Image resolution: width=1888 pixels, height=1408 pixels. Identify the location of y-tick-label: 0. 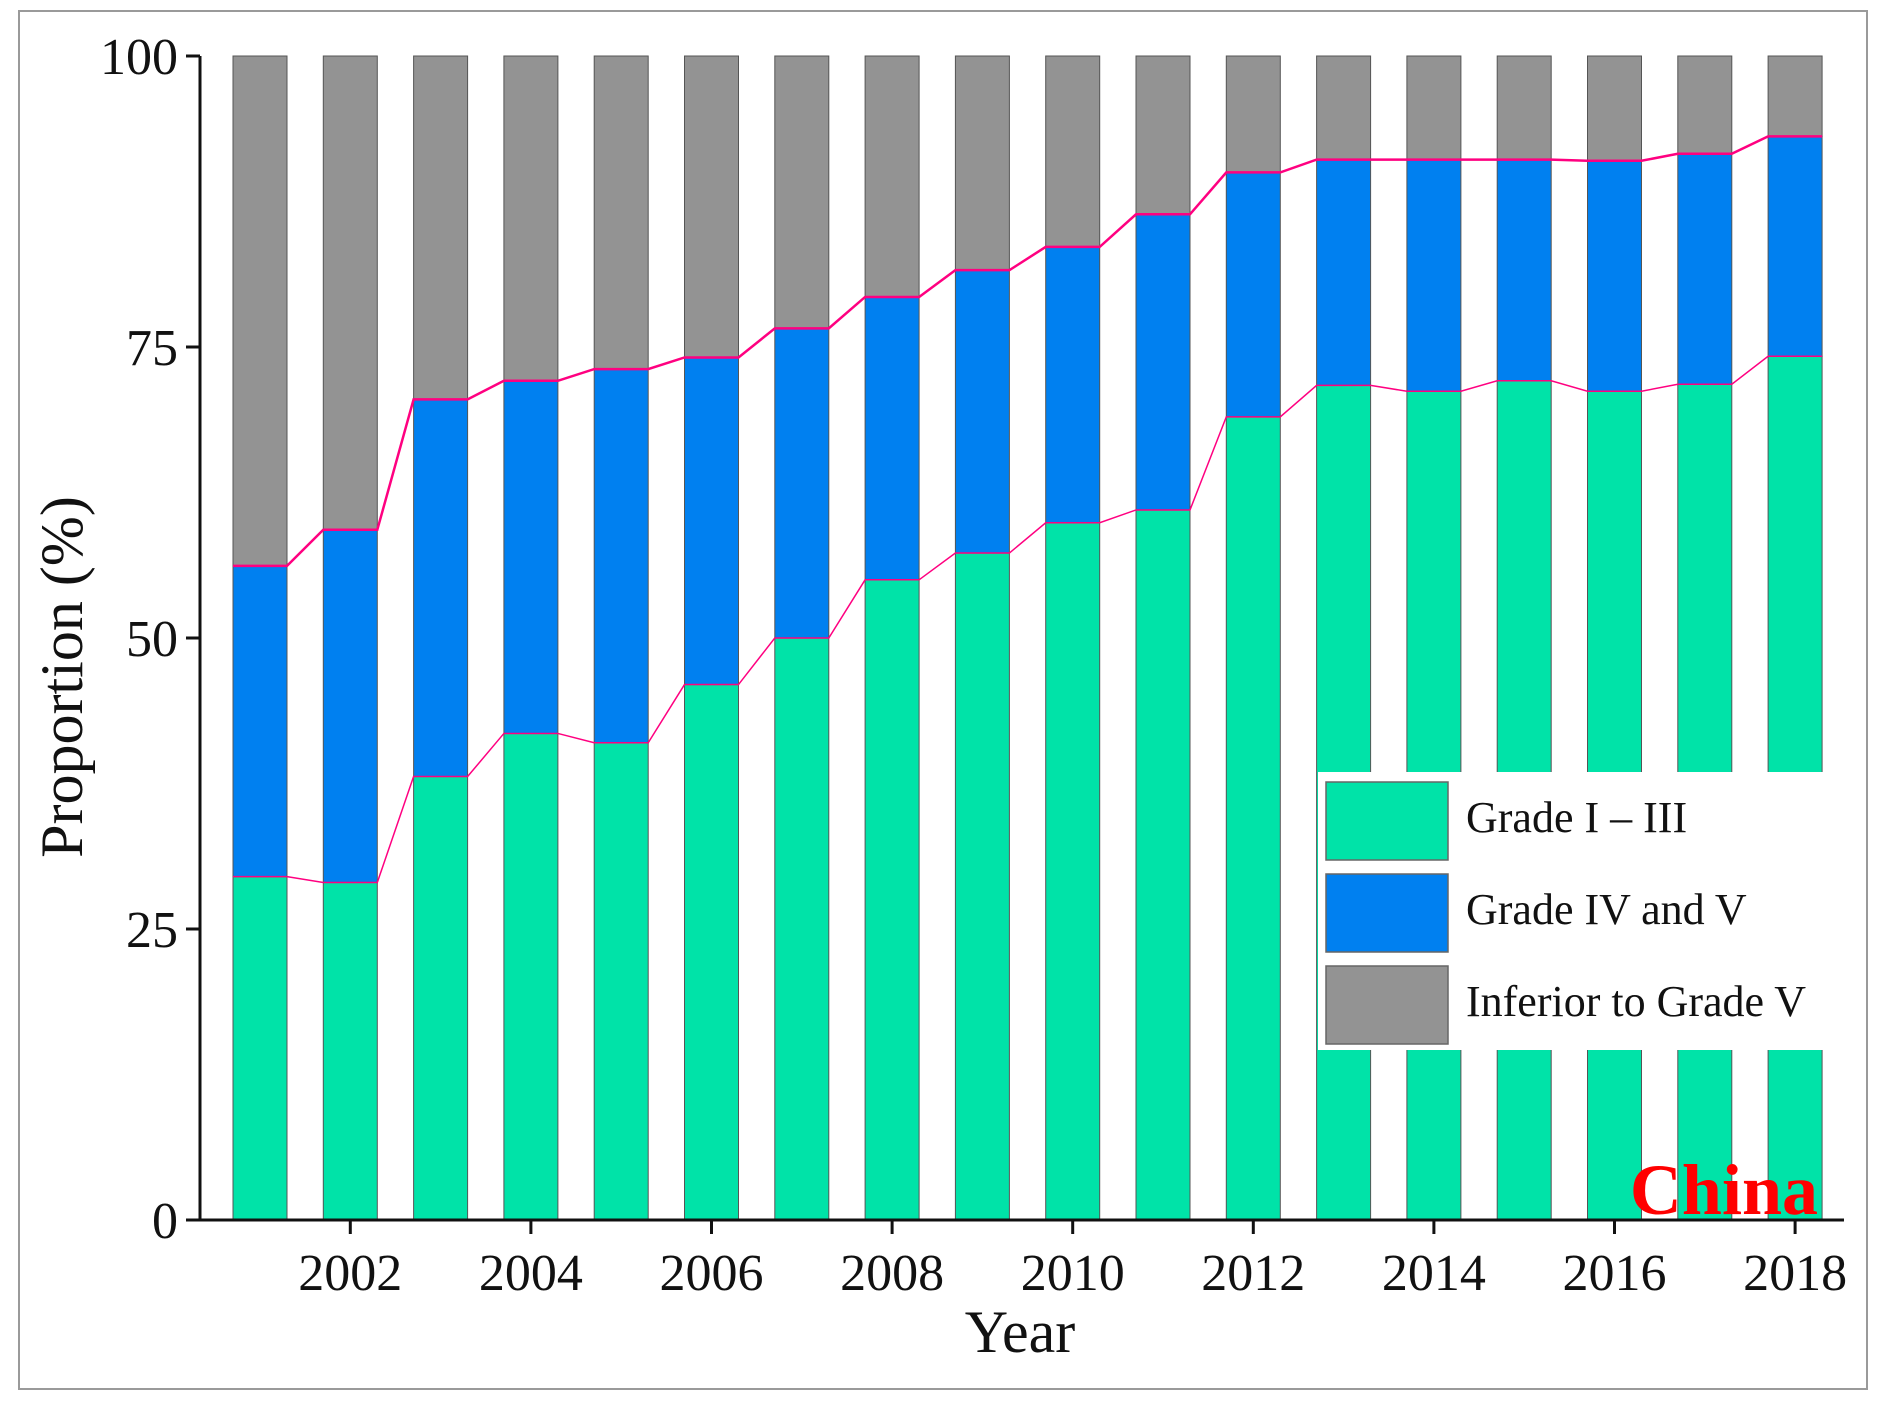
(165, 1221).